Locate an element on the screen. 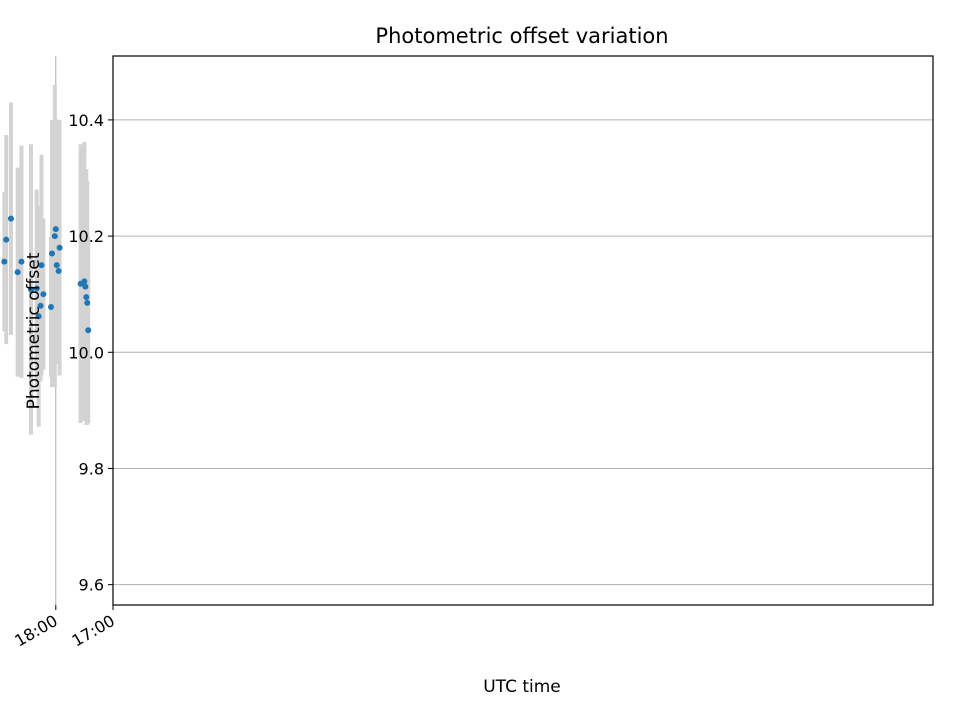  y-tick-label: 10.2 is located at coordinates (86, 236).